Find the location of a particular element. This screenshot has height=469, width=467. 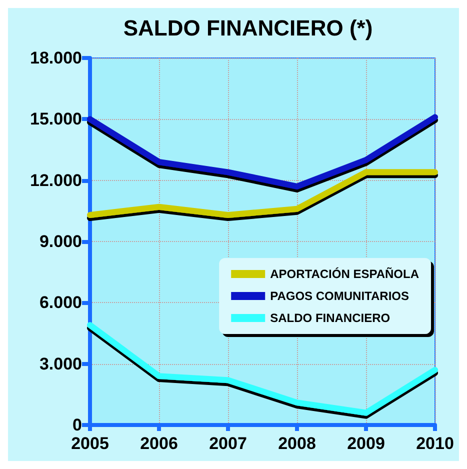

x-tick-label: 2008 is located at coordinates (297, 443).